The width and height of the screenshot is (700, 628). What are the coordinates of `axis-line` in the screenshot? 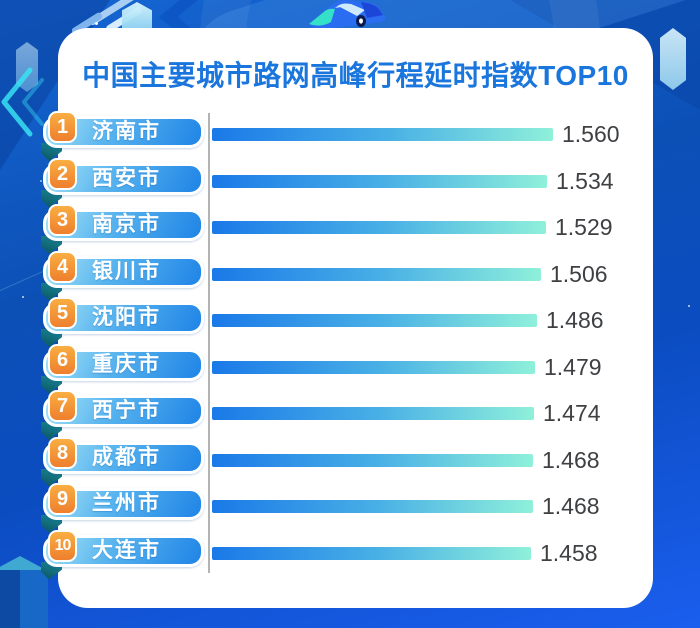 It's located at (209, 343).